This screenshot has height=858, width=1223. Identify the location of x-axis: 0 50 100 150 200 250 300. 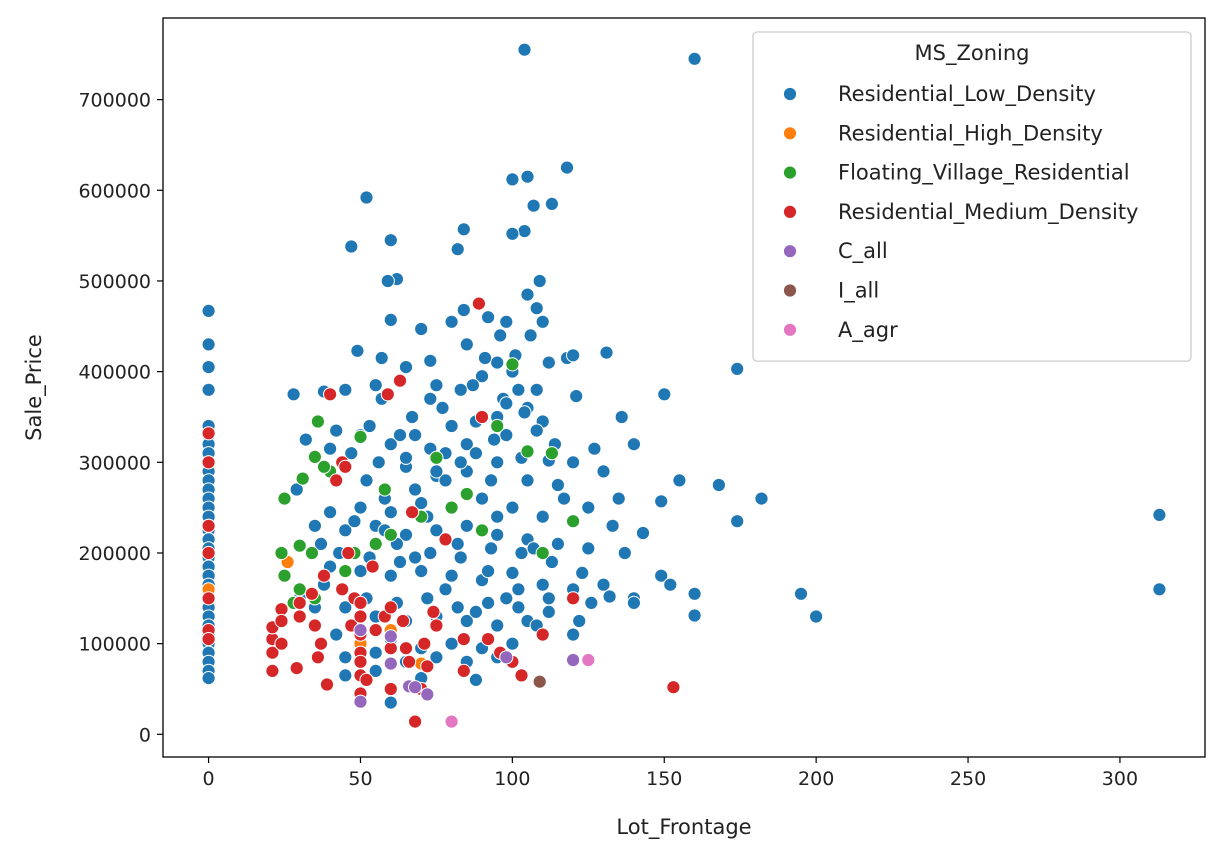
(670, 773).